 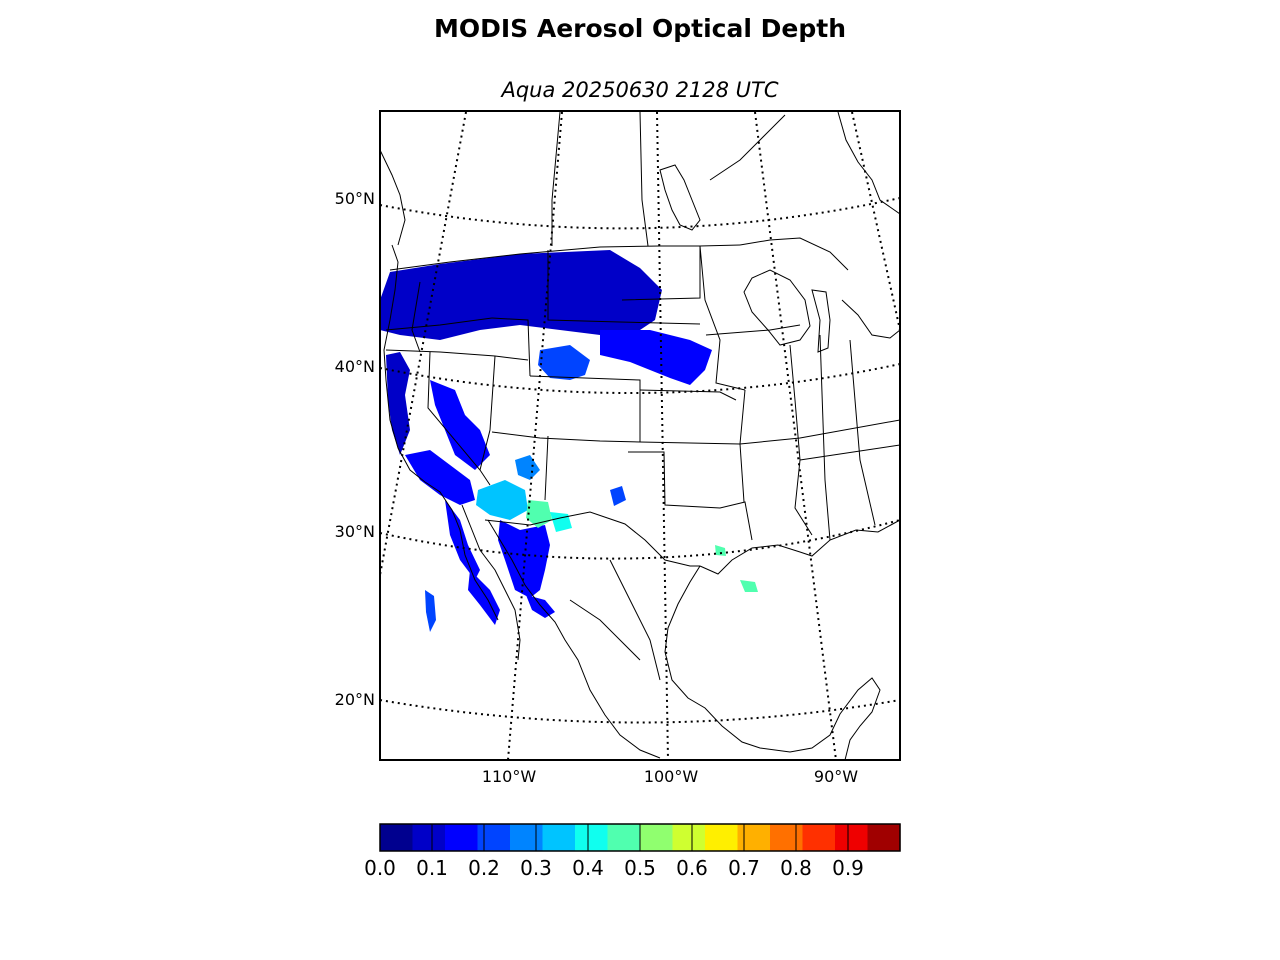 What do you see at coordinates (769, 432) in the screenshot?
I see `oklahoma-border` at bounding box center [769, 432].